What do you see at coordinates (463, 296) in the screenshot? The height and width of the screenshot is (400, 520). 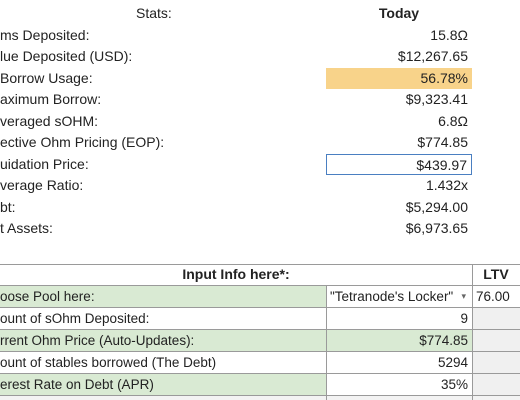 I see `chevron-down-icon: ▾` at bounding box center [463, 296].